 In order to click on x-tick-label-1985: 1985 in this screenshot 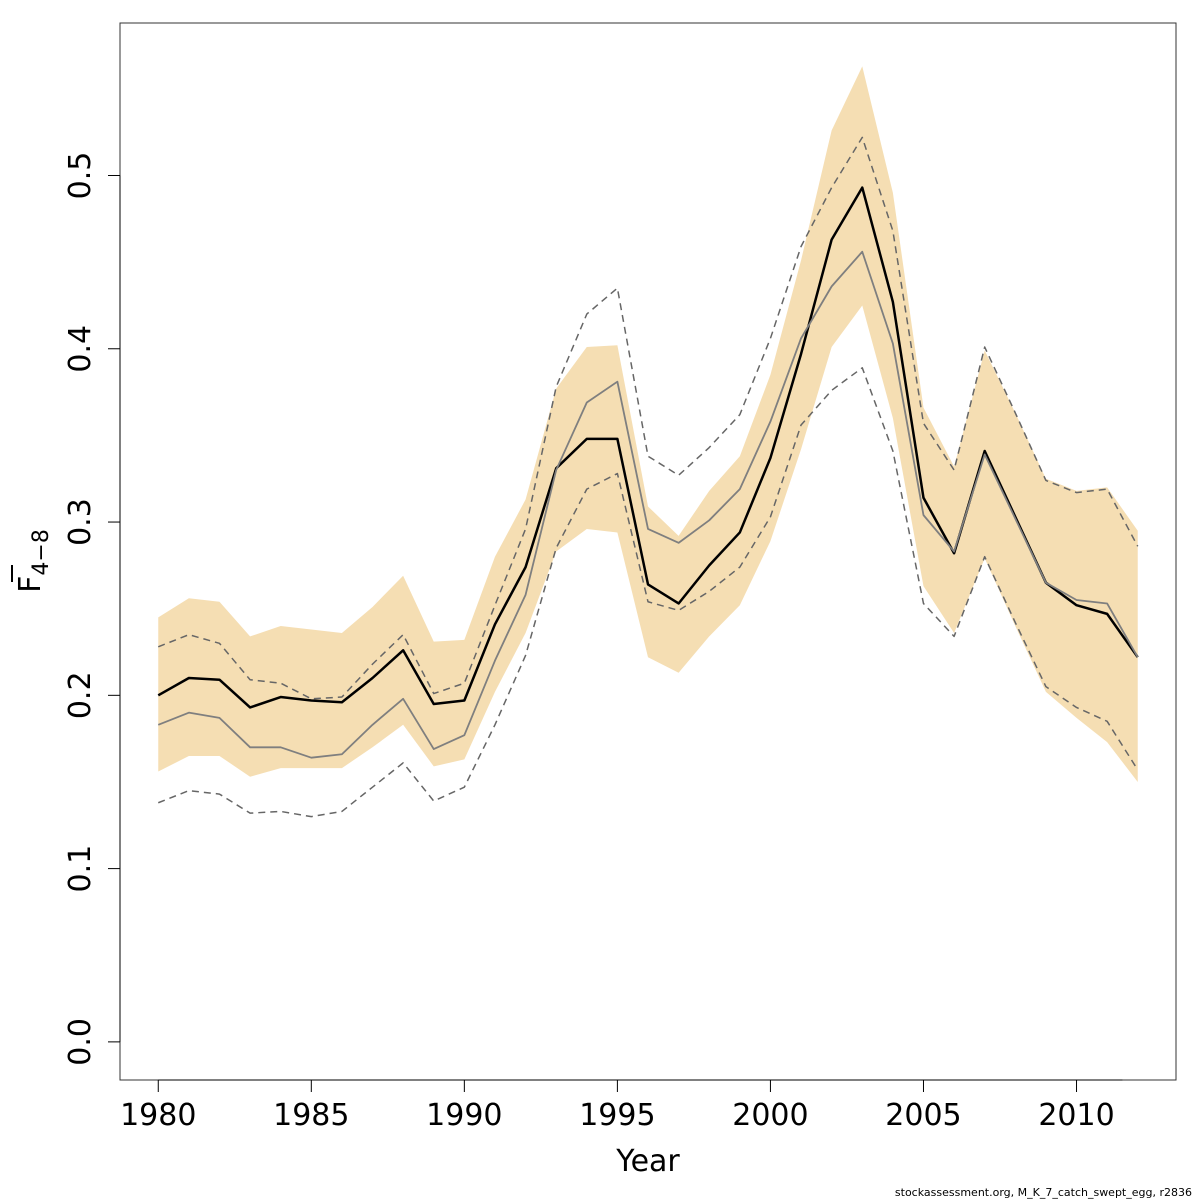, I will do `click(311, 1115)`.